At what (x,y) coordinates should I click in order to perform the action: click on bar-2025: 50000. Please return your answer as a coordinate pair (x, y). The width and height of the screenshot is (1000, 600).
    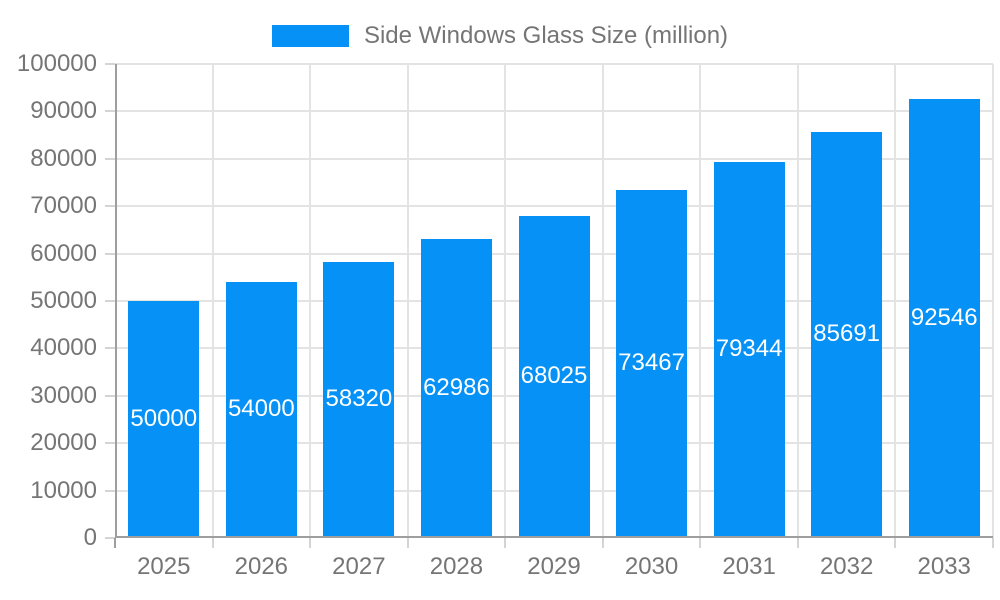
    Looking at the image, I should click on (164, 418).